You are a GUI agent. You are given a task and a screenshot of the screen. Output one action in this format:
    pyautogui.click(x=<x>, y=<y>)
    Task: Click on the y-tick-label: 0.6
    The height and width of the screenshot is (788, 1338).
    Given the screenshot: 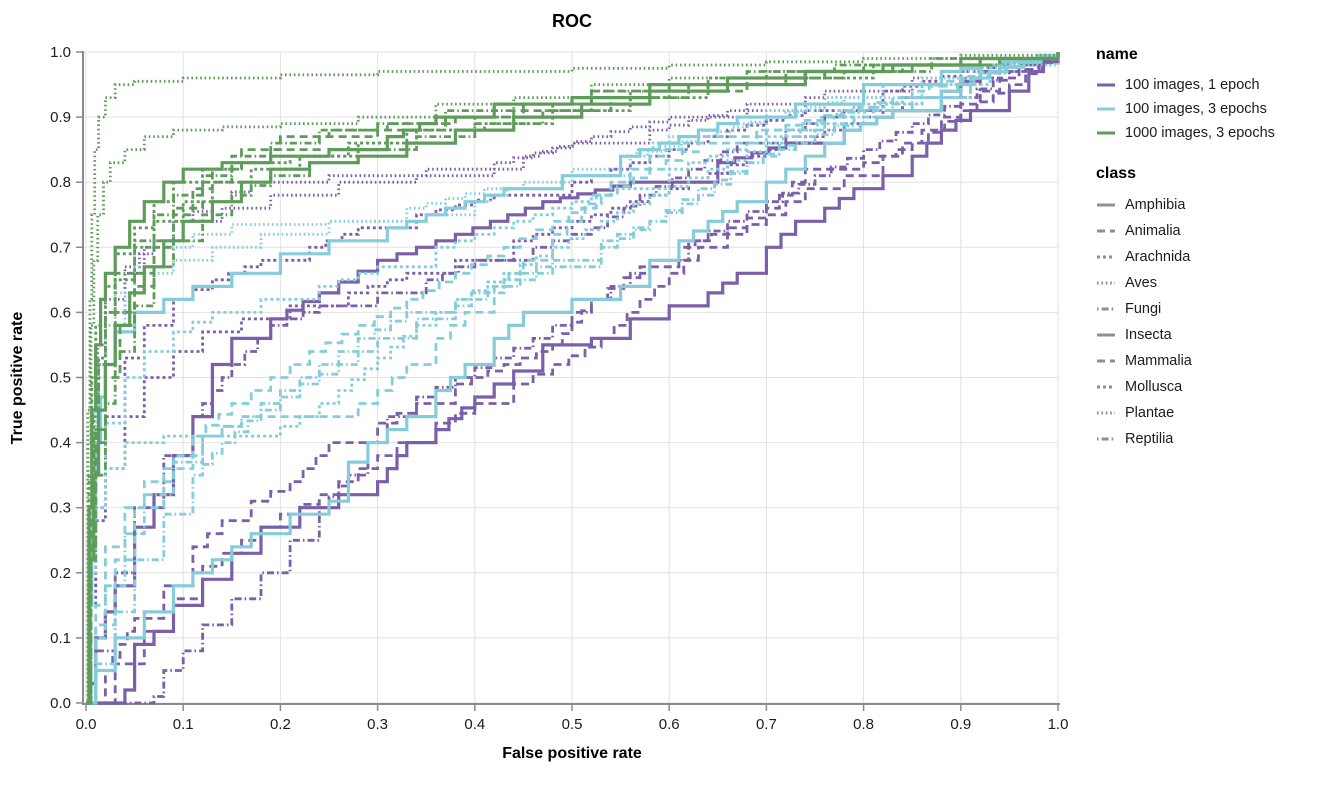 What is the action you would take?
    pyautogui.click(x=60, y=312)
    